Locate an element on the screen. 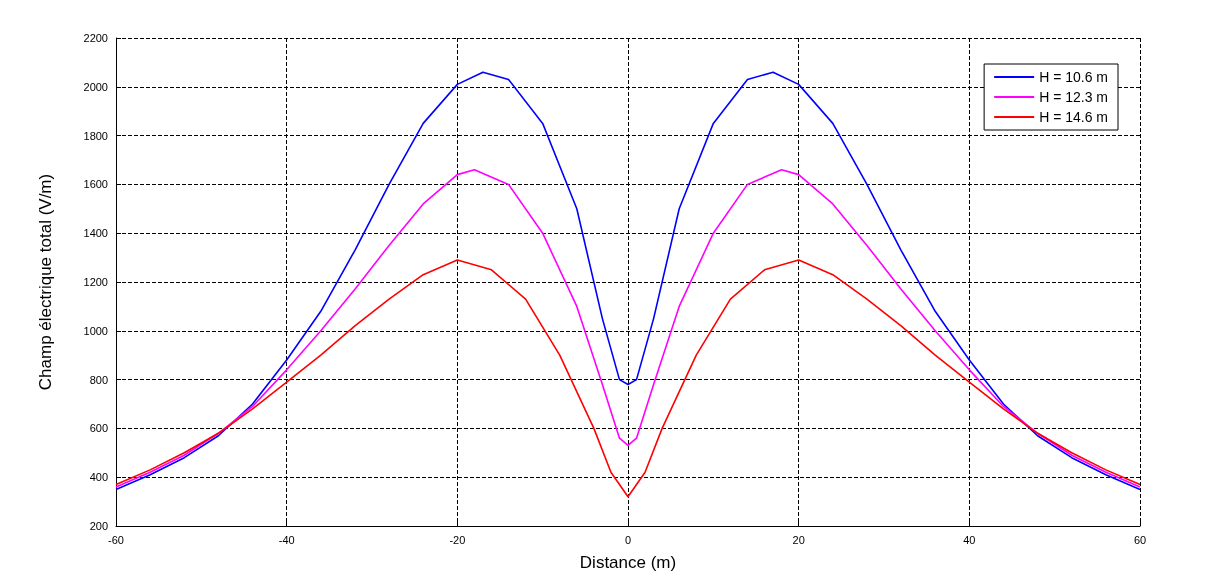  x-tick-label: 40 is located at coordinates (969, 539).